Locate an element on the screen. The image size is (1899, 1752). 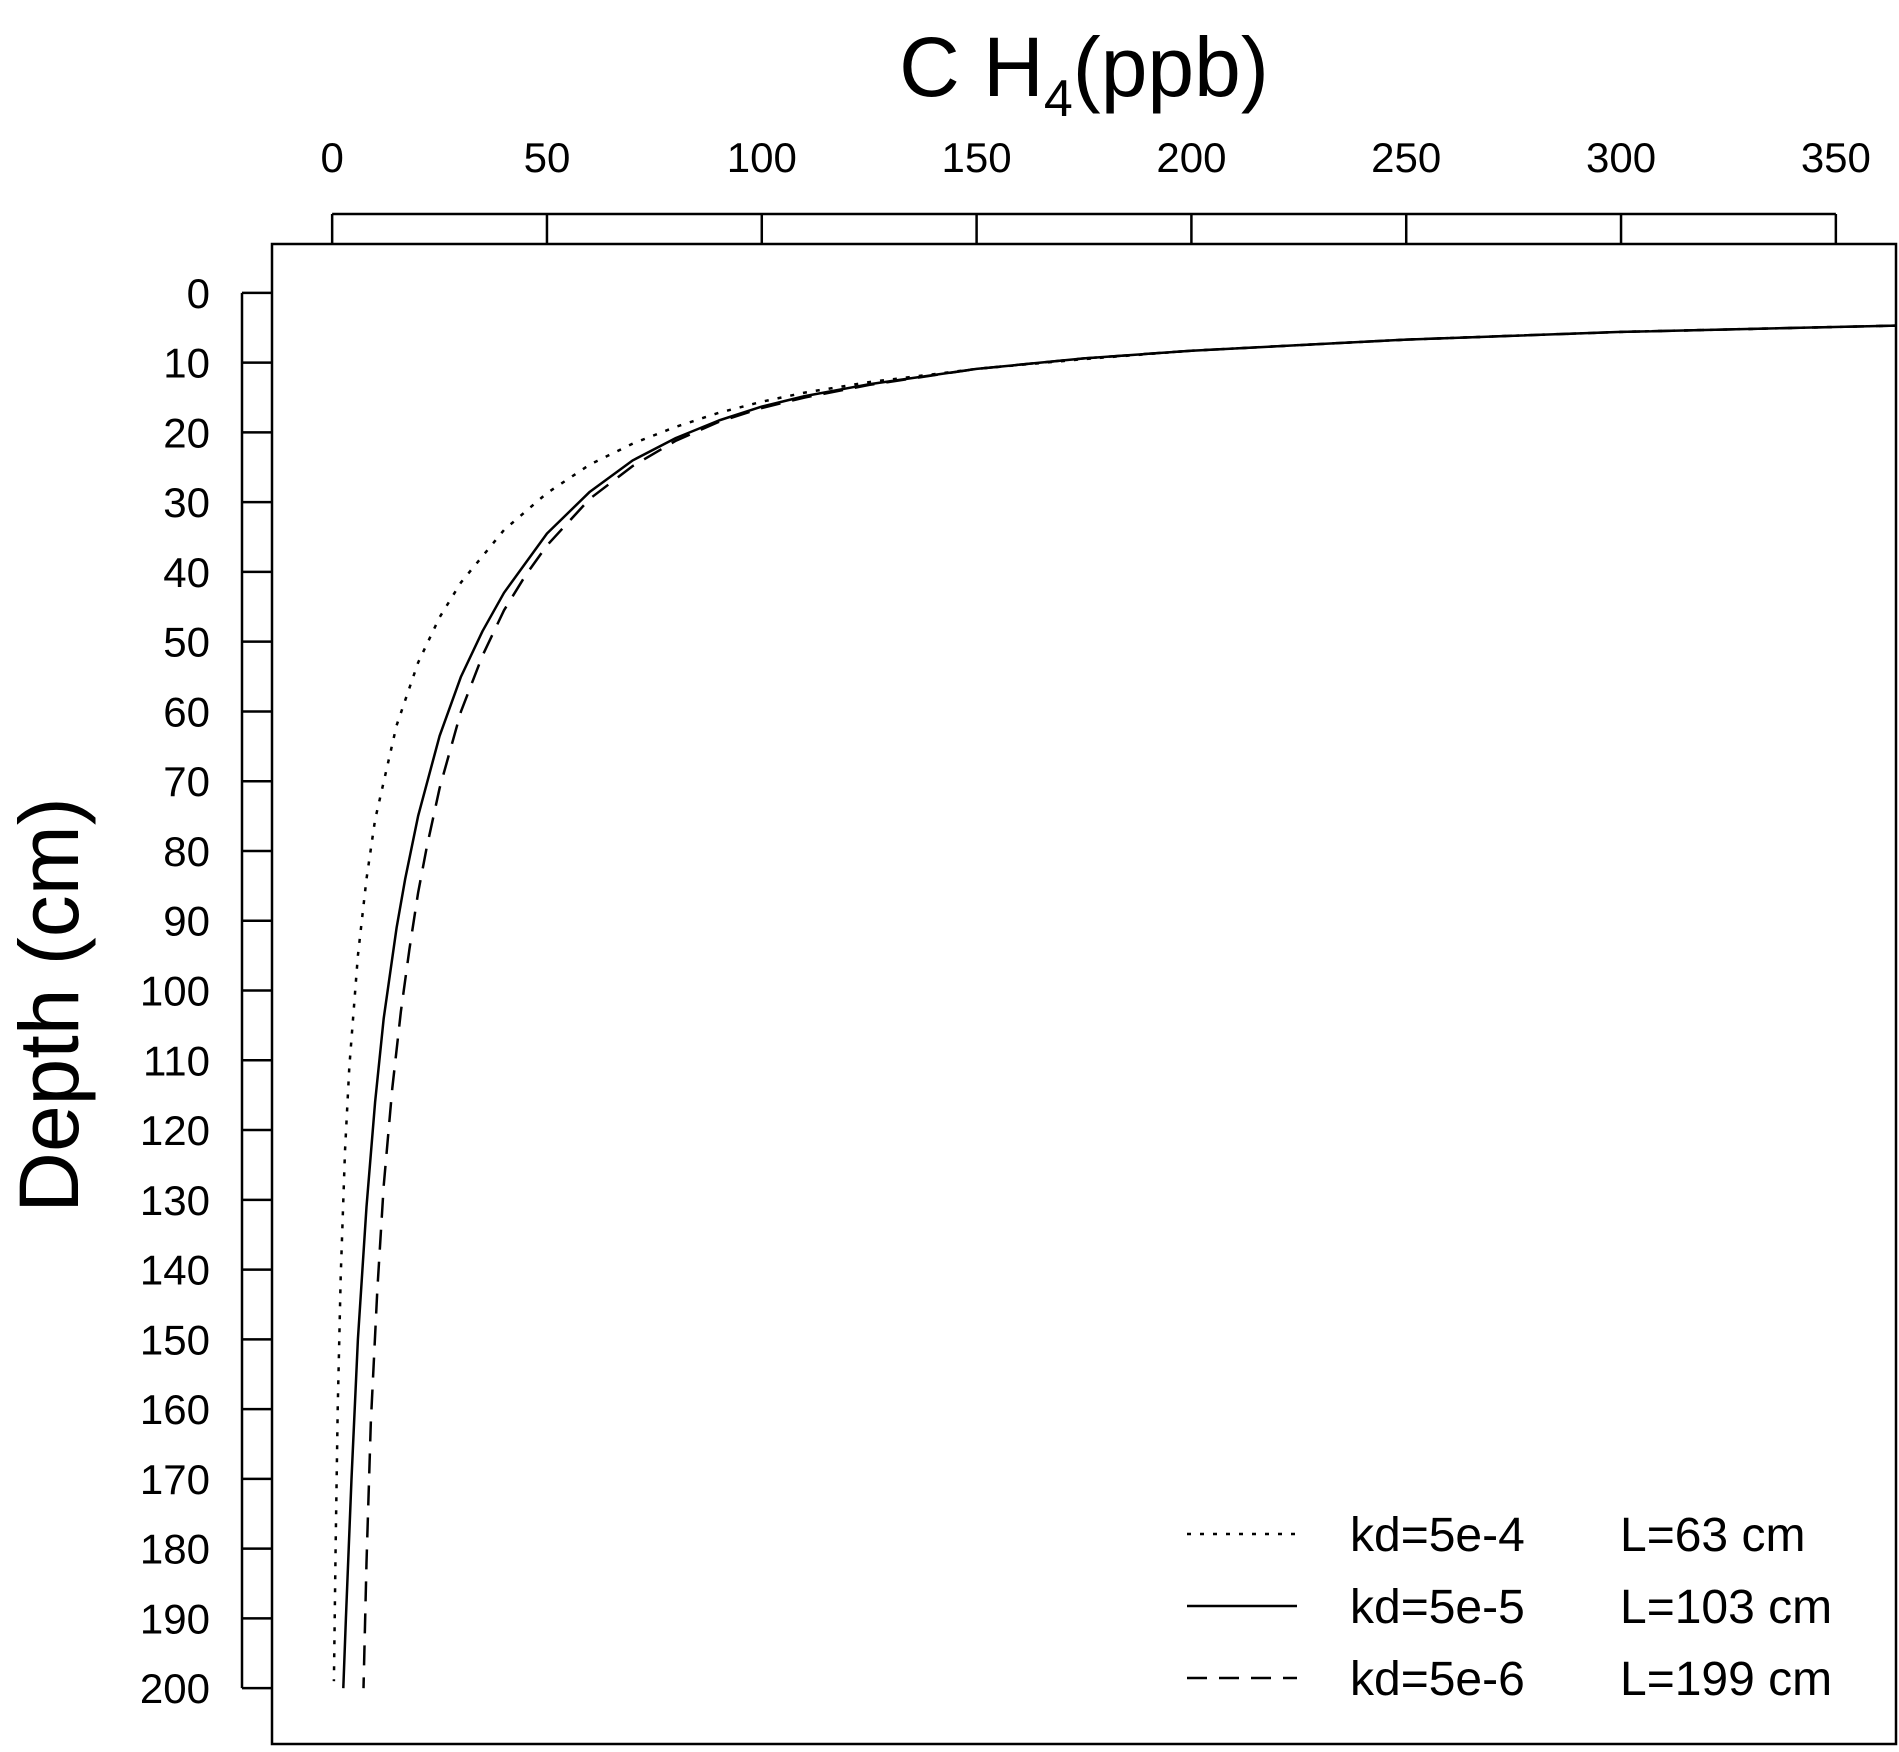
x-tick-label: 0 is located at coordinates (331, 157).